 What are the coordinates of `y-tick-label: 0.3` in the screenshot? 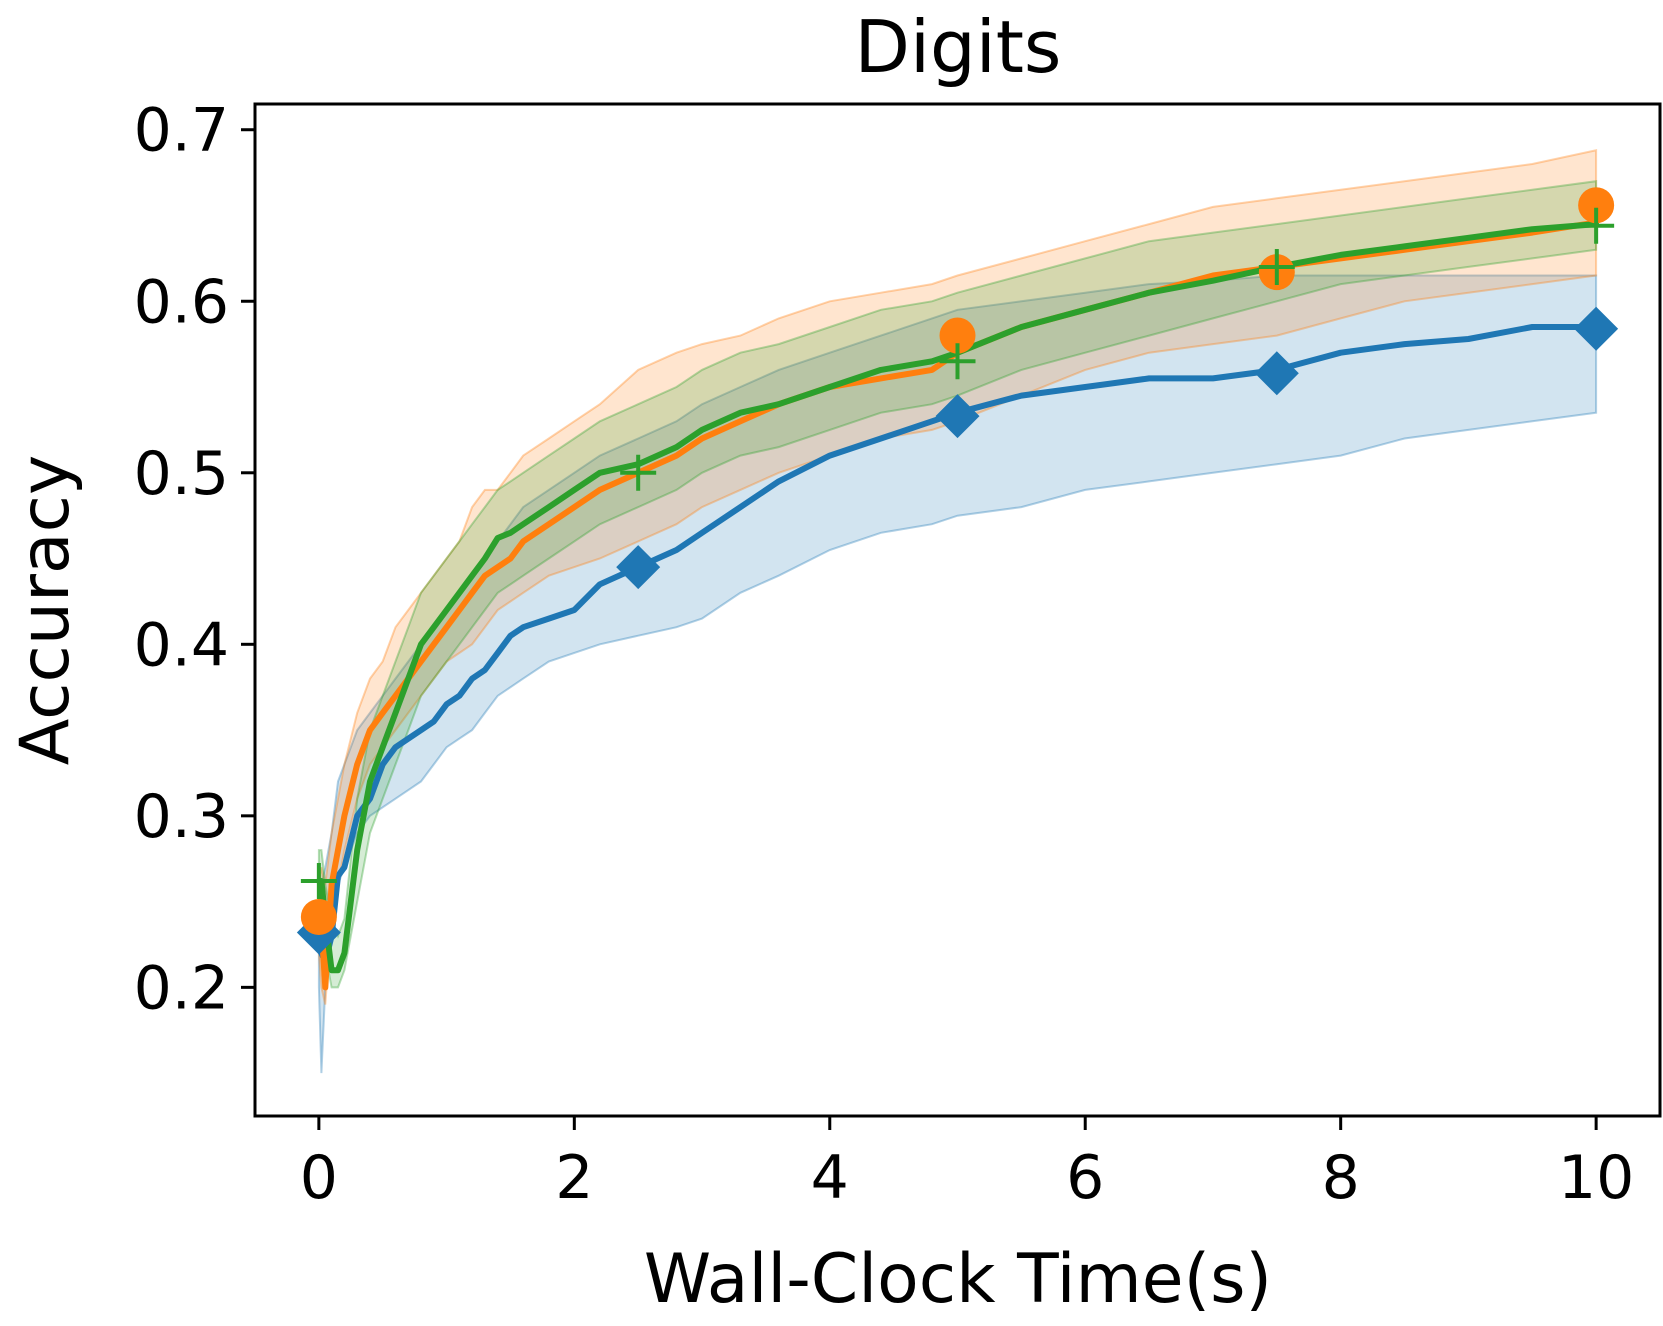 It's located at (181, 817).